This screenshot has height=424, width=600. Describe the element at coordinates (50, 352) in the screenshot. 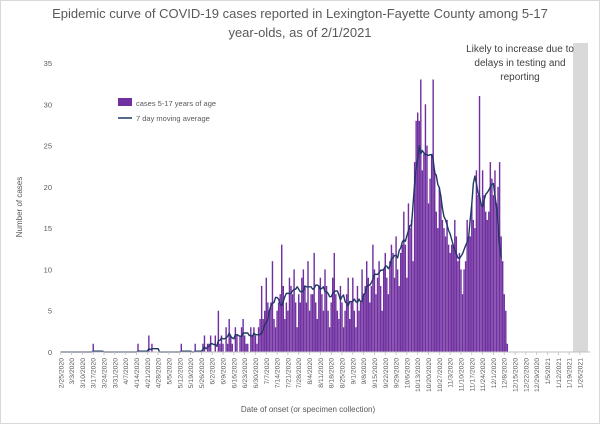

I see `y-tick-label: 0` at that location.